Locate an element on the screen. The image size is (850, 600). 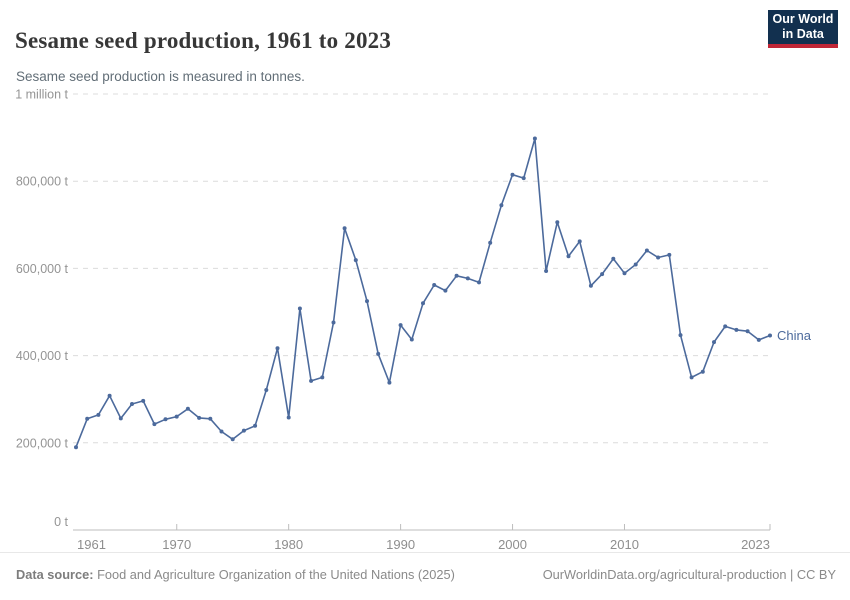
footer-divider is located at coordinates (425, 552).